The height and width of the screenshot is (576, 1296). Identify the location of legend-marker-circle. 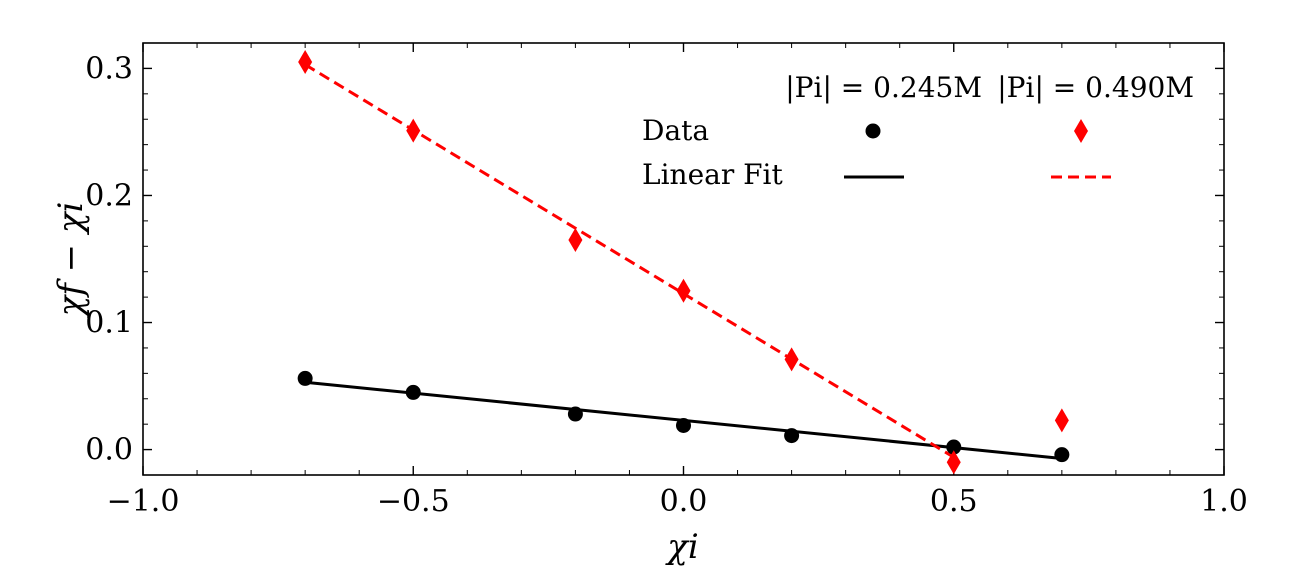
(873, 131).